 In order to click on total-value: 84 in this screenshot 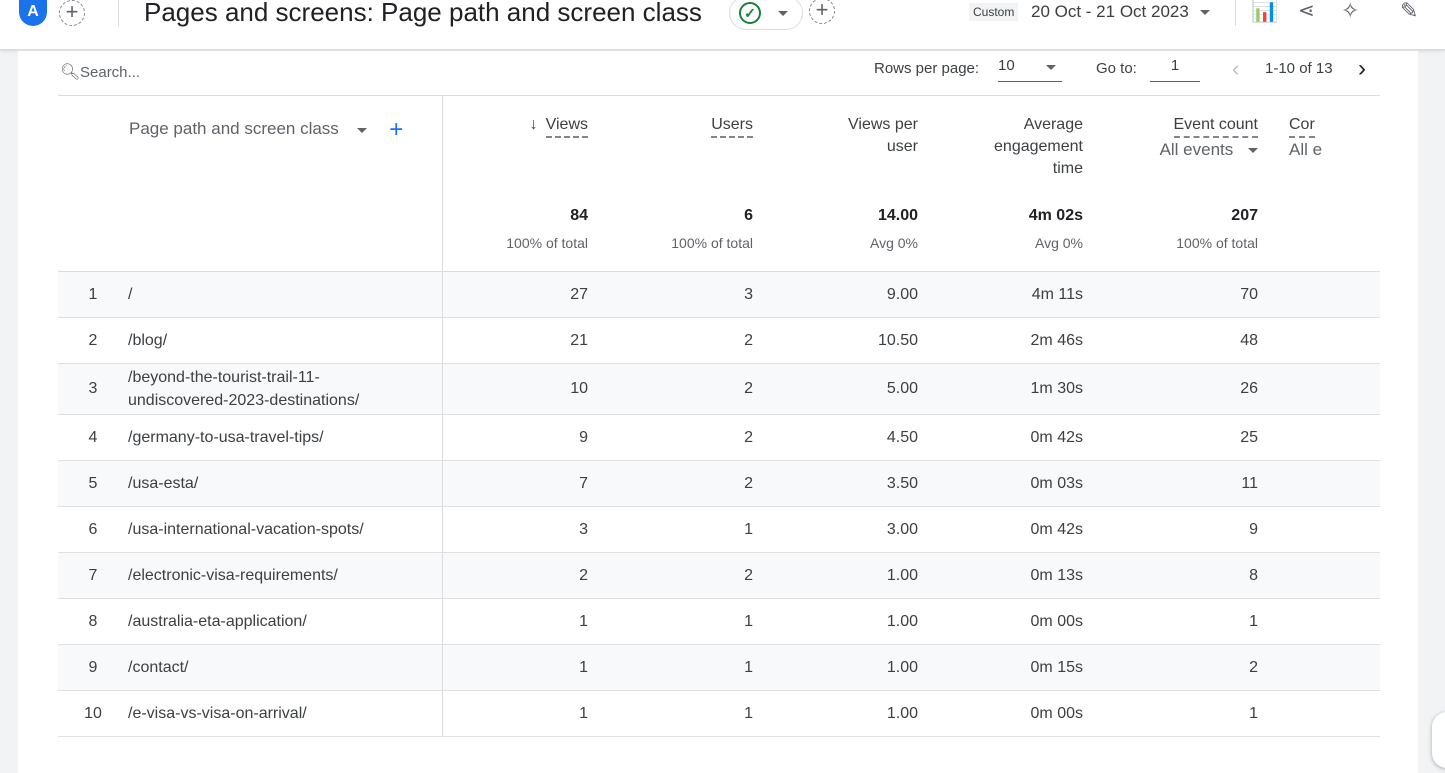, I will do `click(579, 215)`.